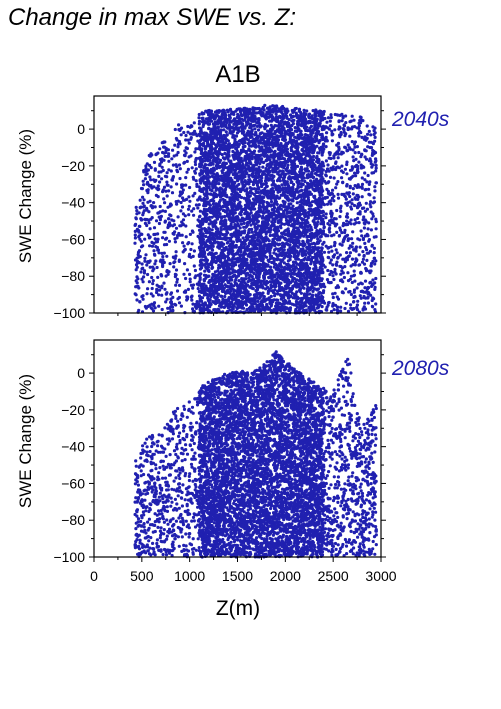  I want to click on page-title: Change in max SWE vs. Z:, so click(152, 17).